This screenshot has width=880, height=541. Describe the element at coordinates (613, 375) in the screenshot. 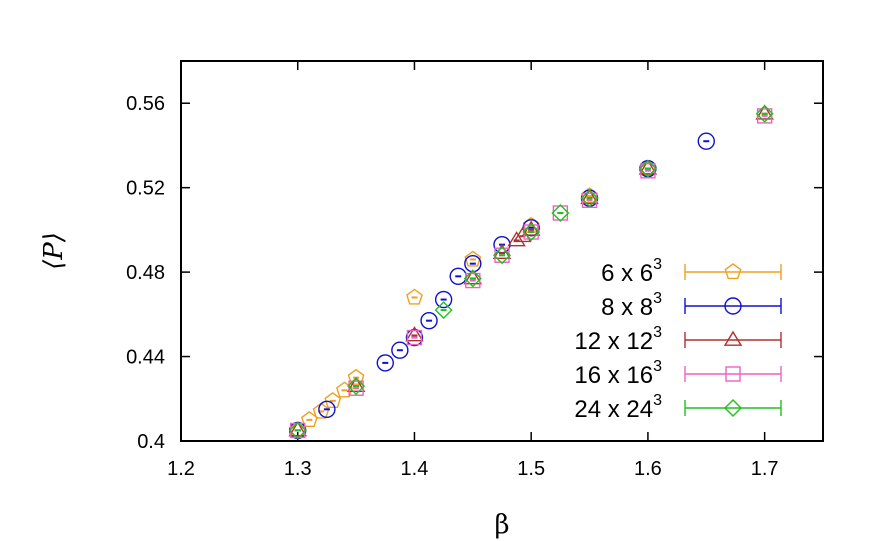

I see `legend-label-text: 16 x 16` at that location.